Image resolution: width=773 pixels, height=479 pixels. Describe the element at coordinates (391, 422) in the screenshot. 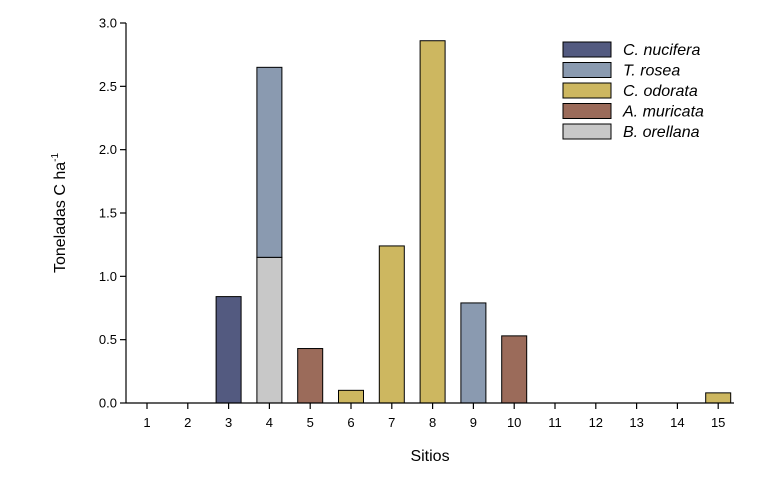

I see `x-tick-label: 7` at that location.